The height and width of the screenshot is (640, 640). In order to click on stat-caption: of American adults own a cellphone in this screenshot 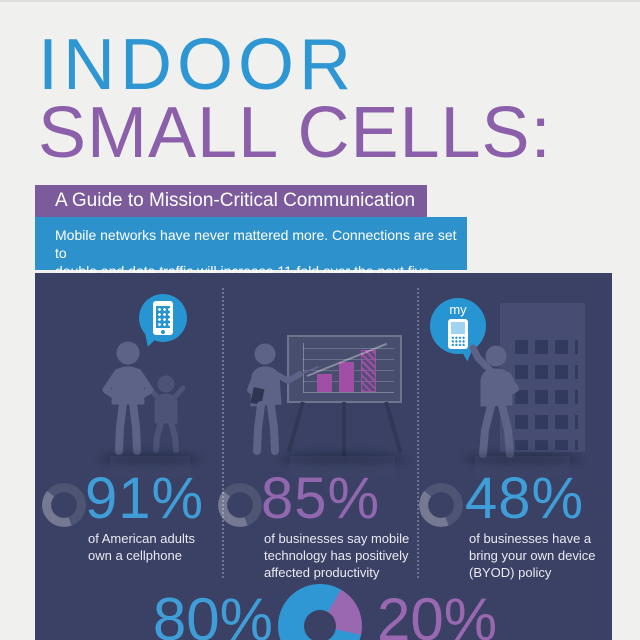, I will do `click(141, 547)`.